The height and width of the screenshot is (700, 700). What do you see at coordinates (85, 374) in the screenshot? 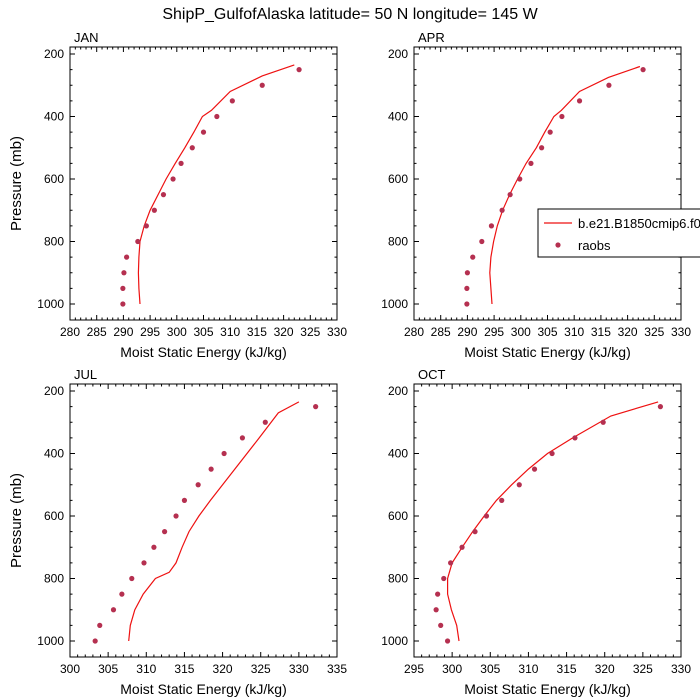
I see `panel-label: JUL` at bounding box center [85, 374].